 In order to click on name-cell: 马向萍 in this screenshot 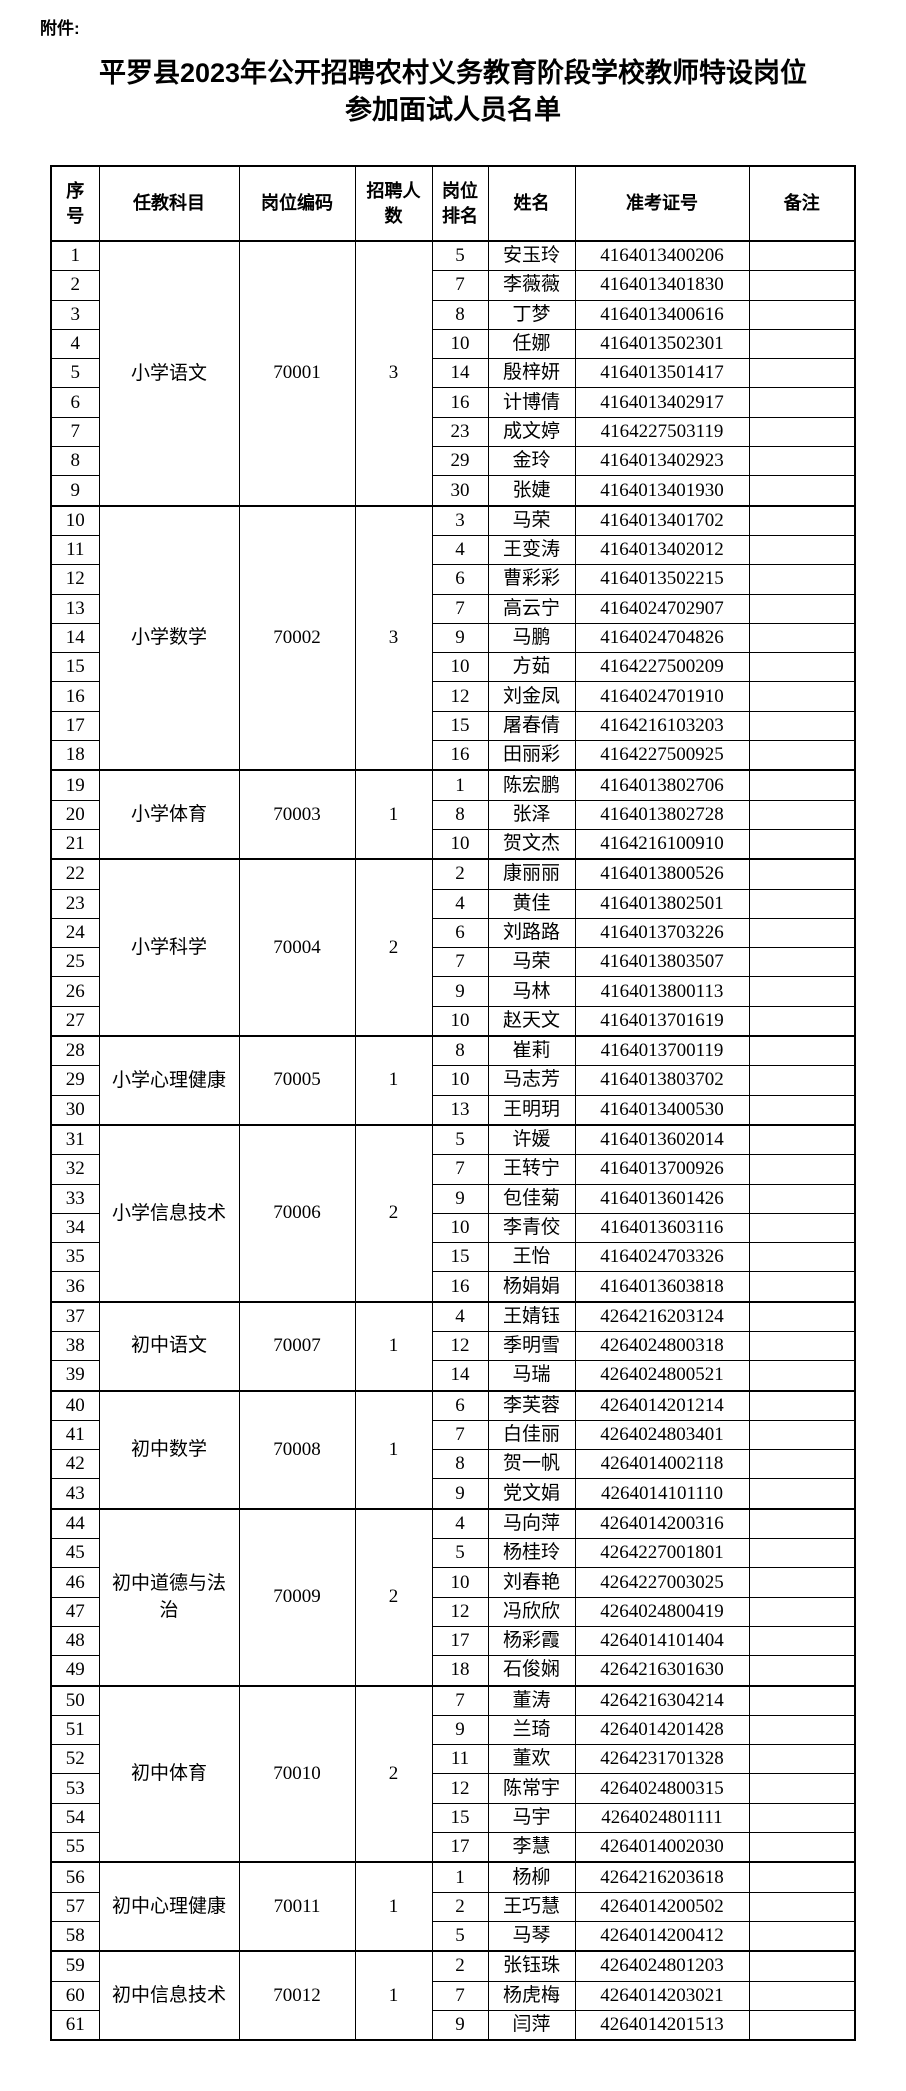, I will do `click(531, 1523)`.